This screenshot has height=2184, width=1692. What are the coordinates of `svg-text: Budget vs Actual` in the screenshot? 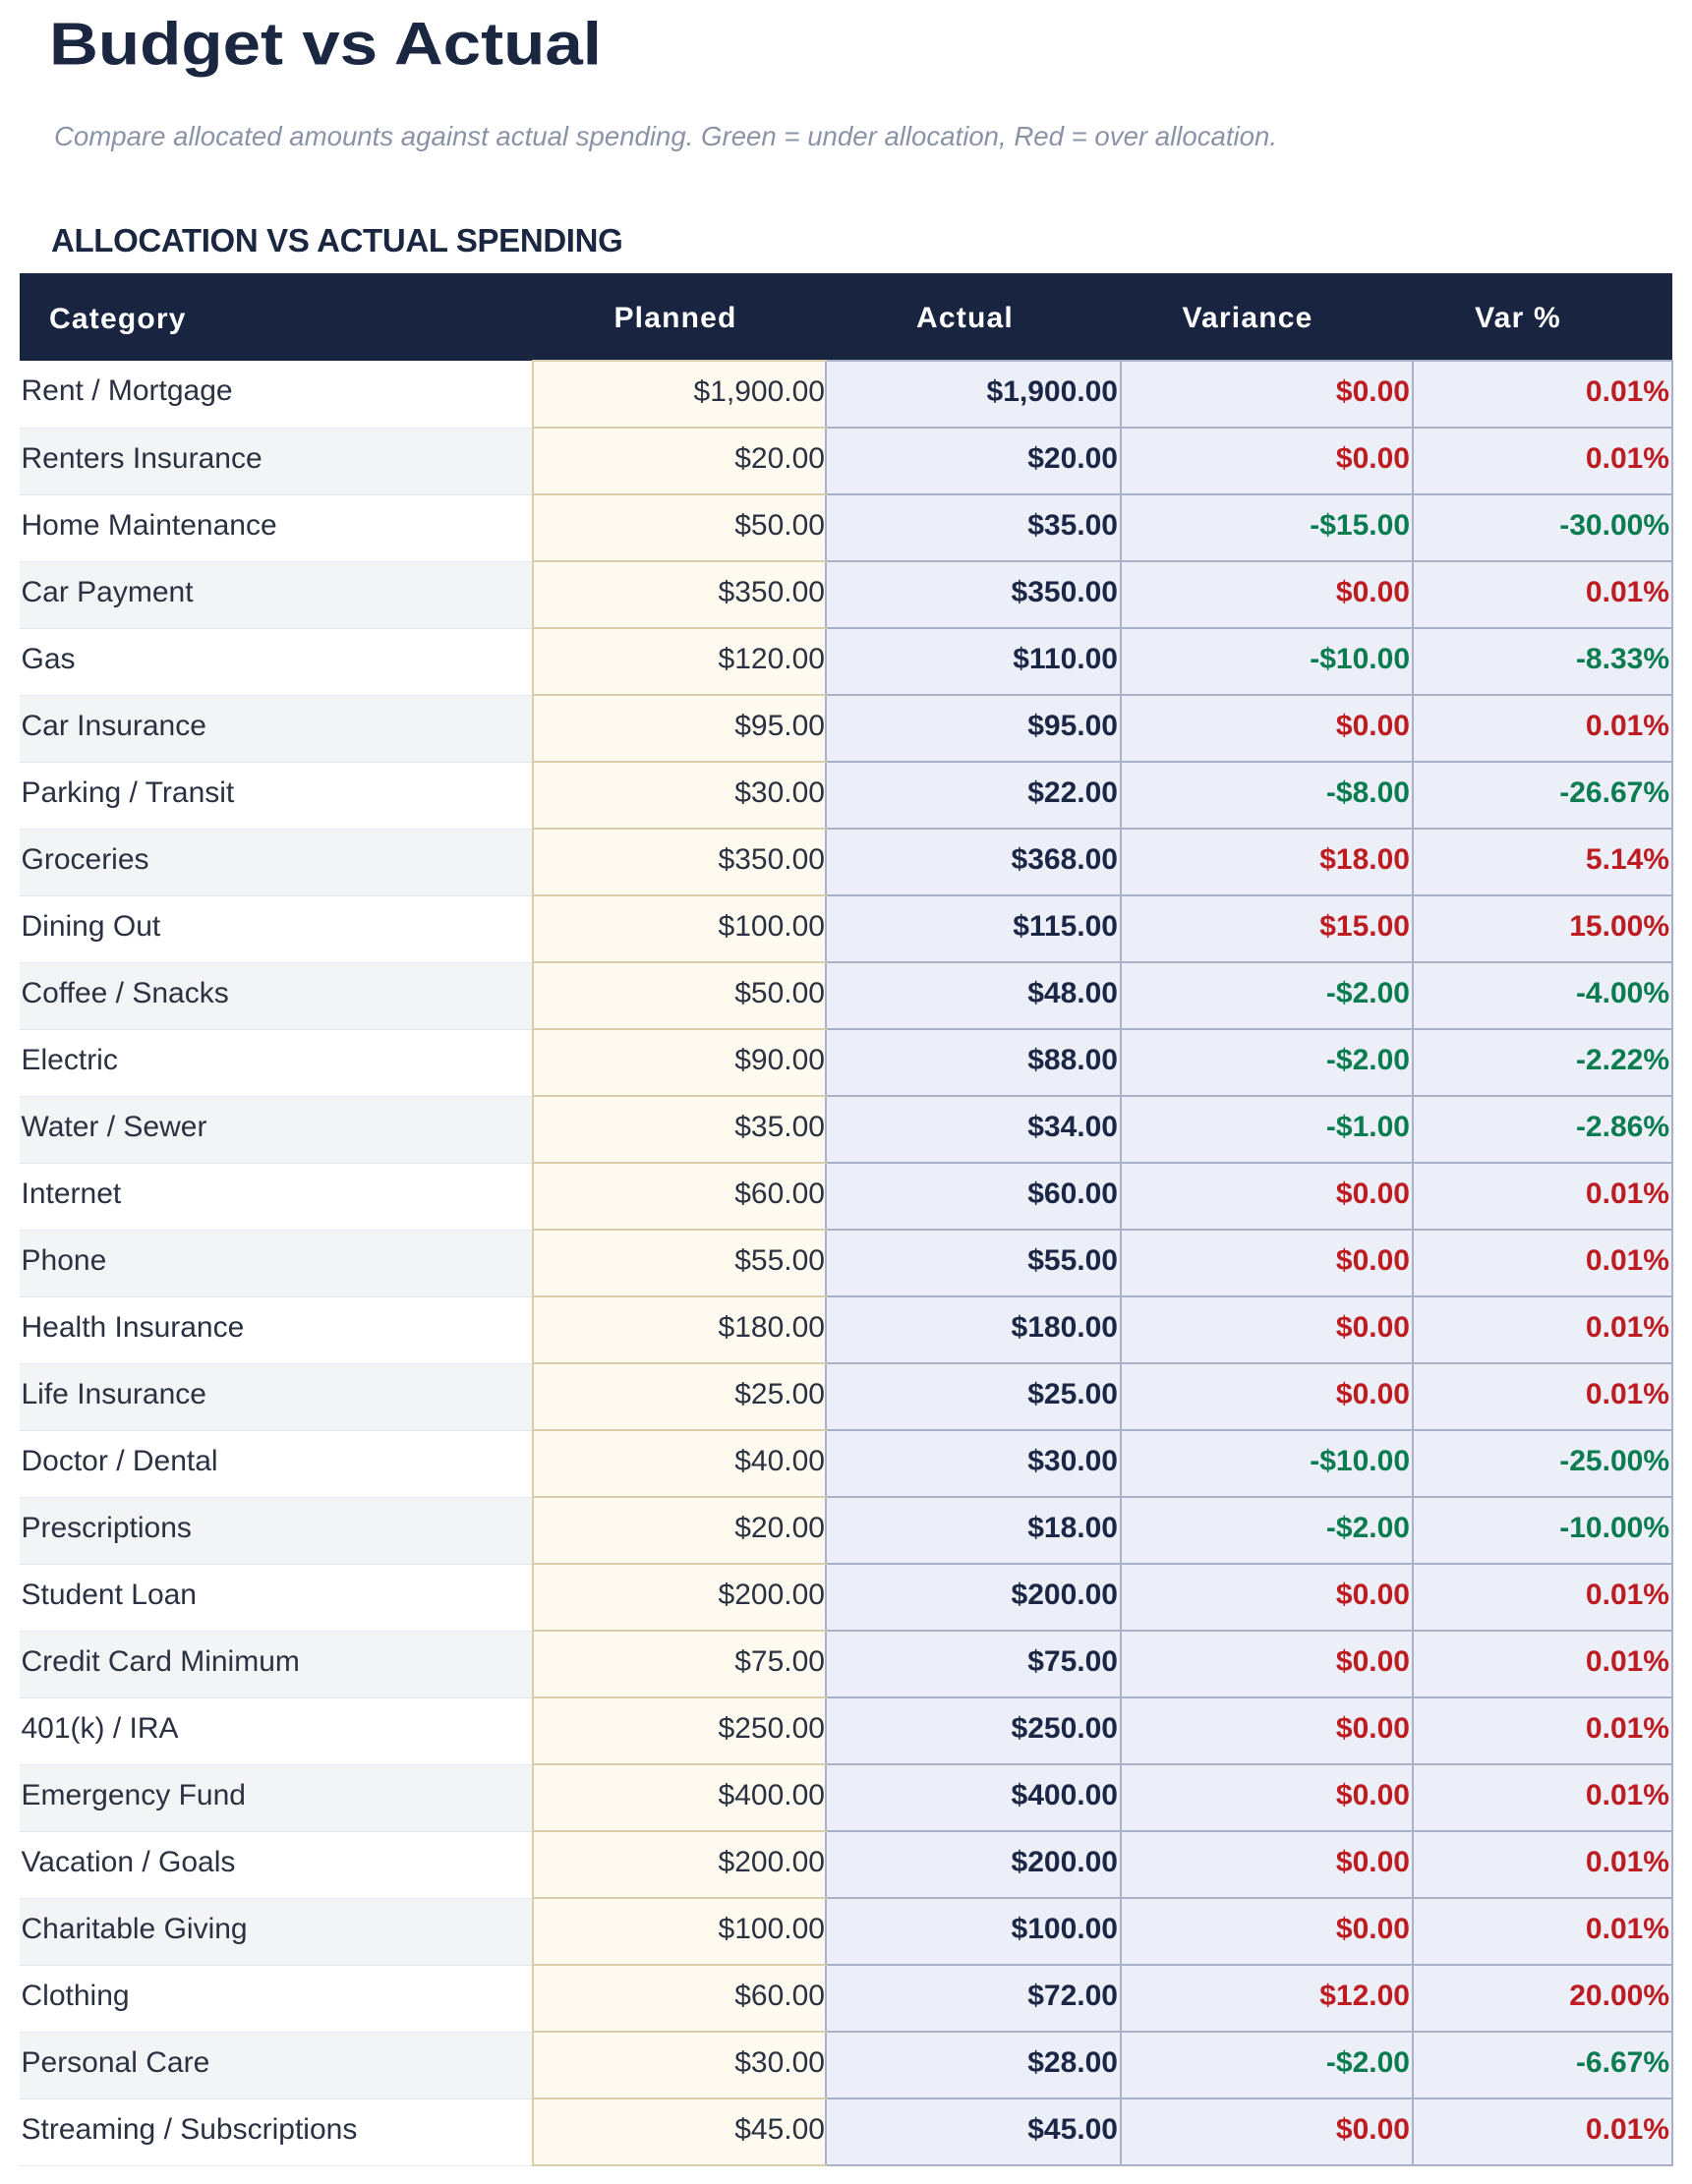 It's located at (325, 44).